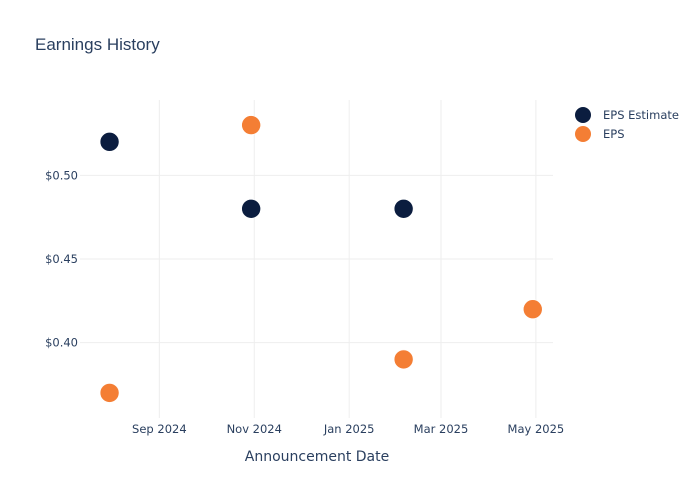  What do you see at coordinates (97, 44) in the screenshot?
I see `chart-title: Earnings History` at bounding box center [97, 44].